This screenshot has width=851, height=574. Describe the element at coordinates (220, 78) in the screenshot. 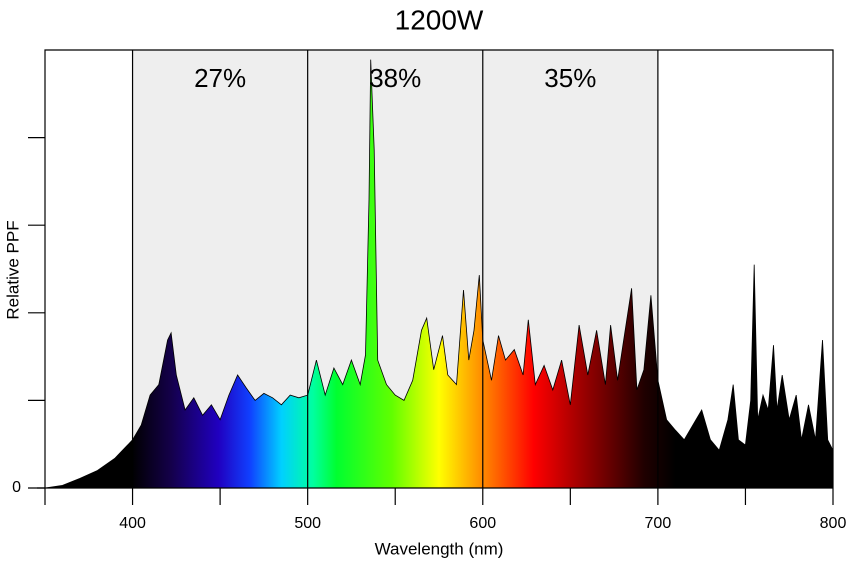

I see `region-label: 27%` at that location.